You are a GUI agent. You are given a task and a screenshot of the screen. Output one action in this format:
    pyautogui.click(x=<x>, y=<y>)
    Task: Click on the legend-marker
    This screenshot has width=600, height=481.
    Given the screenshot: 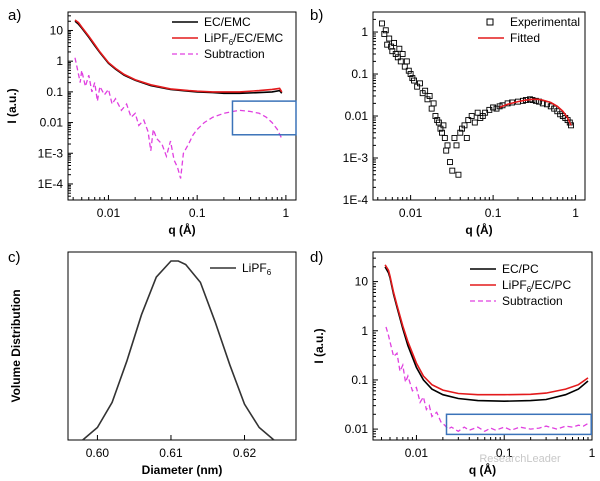 What is the action you would take?
    pyautogui.click(x=490, y=22)
    